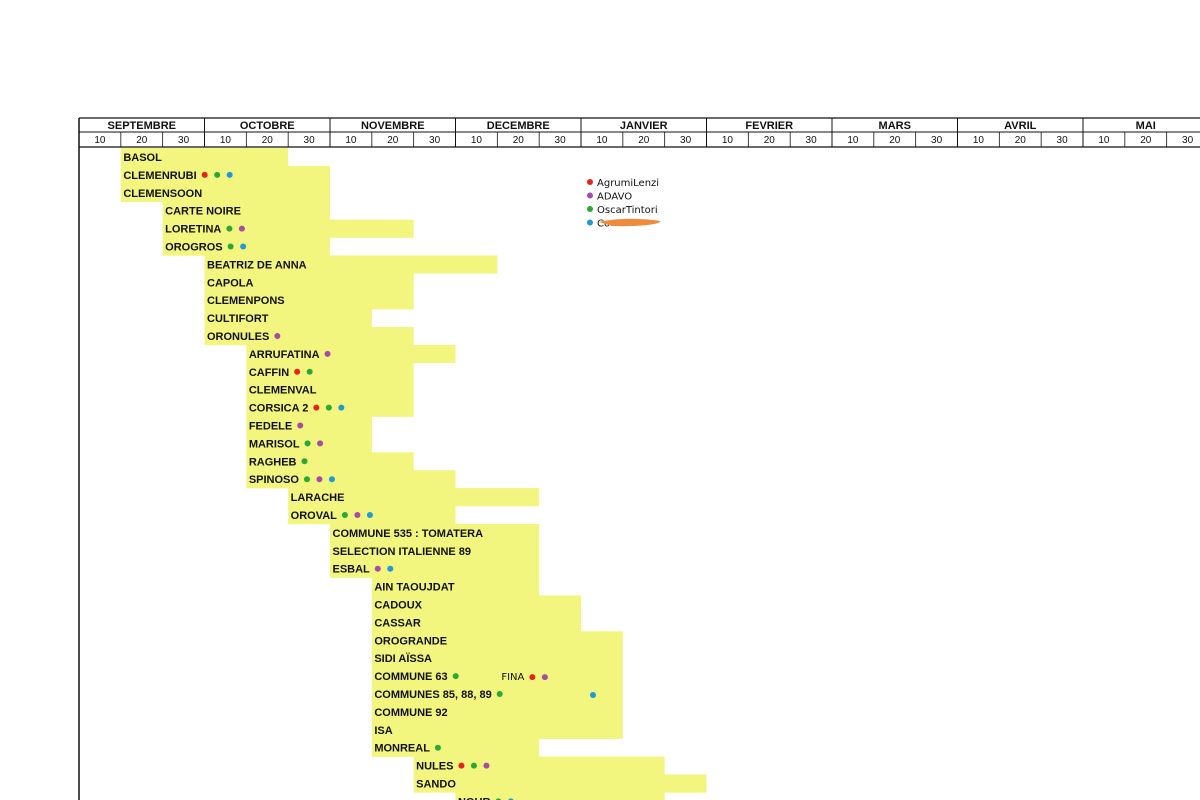  Describe the element at coordinates (142, 126) in the screenshot. I see `month-label: SEPTEMBRE` at that location.